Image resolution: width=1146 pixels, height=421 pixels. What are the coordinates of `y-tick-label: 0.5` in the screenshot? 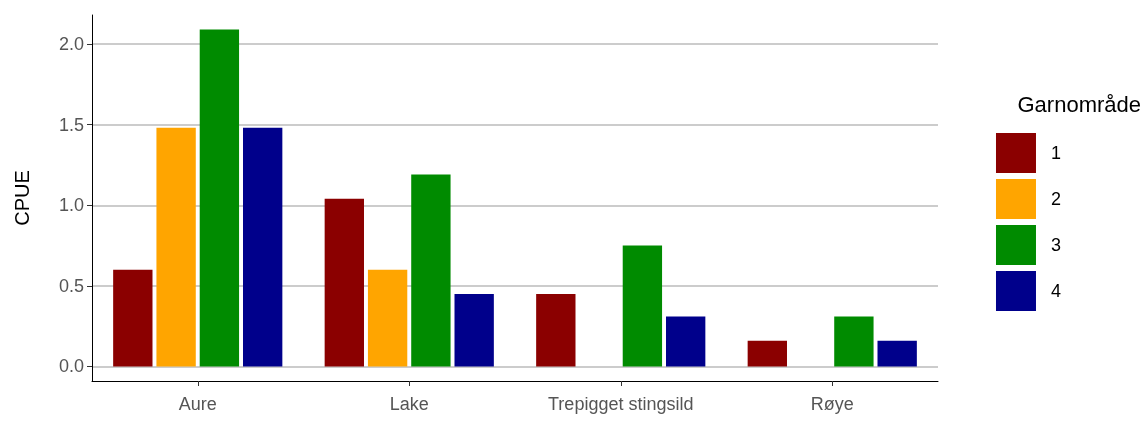 It's located at (71, 285).